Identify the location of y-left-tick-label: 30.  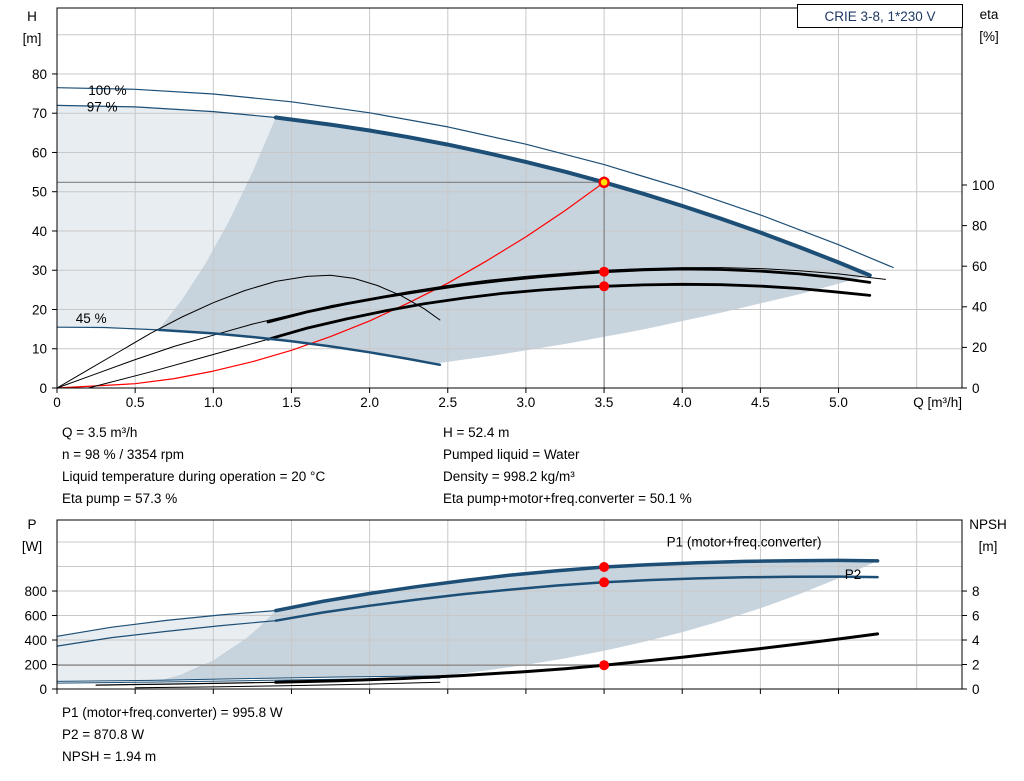
(39, 270).